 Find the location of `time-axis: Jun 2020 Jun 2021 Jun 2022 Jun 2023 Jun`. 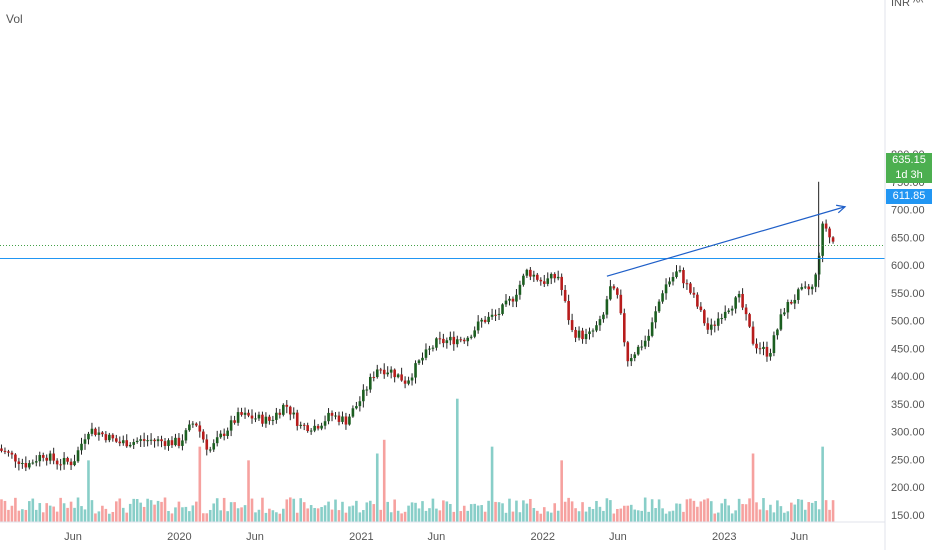

time-axis: Jun 2020 Jun 2021 Jun 2022 Jun 2023 Jun is located at coordinates (442, 532).